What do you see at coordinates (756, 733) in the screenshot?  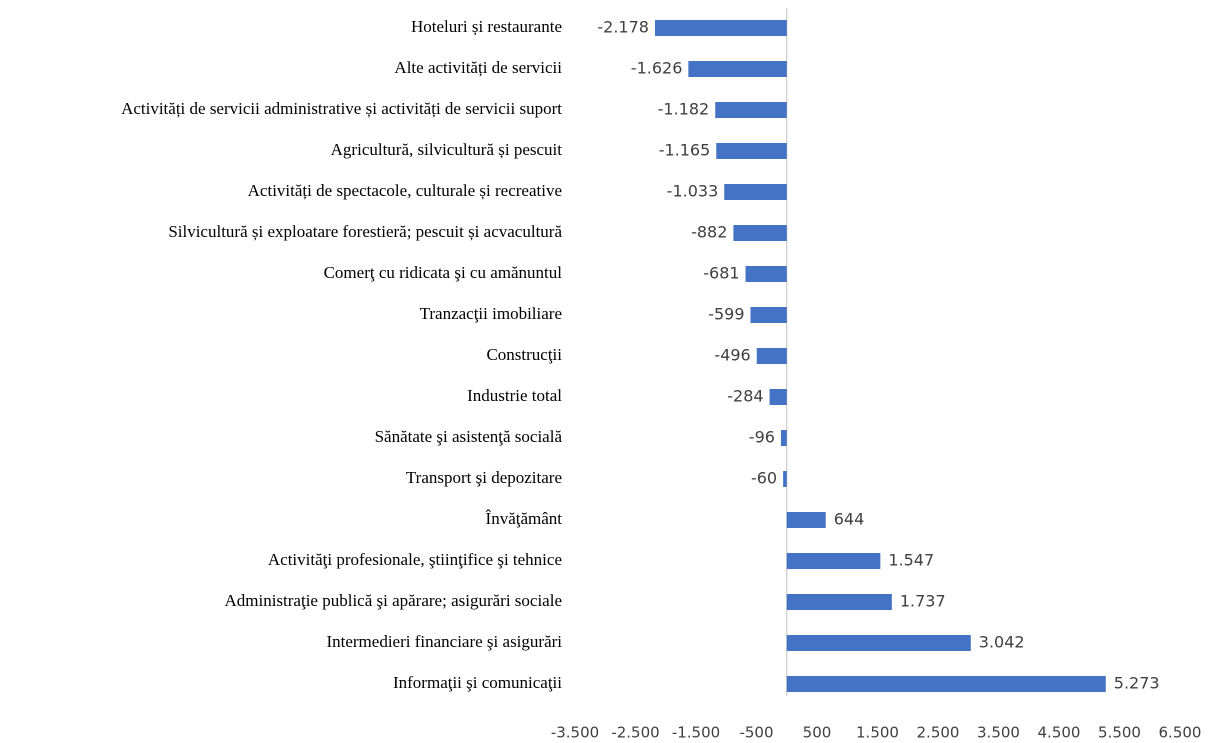 I see `x-tick-label: -500` at bounding box center [756, 733].